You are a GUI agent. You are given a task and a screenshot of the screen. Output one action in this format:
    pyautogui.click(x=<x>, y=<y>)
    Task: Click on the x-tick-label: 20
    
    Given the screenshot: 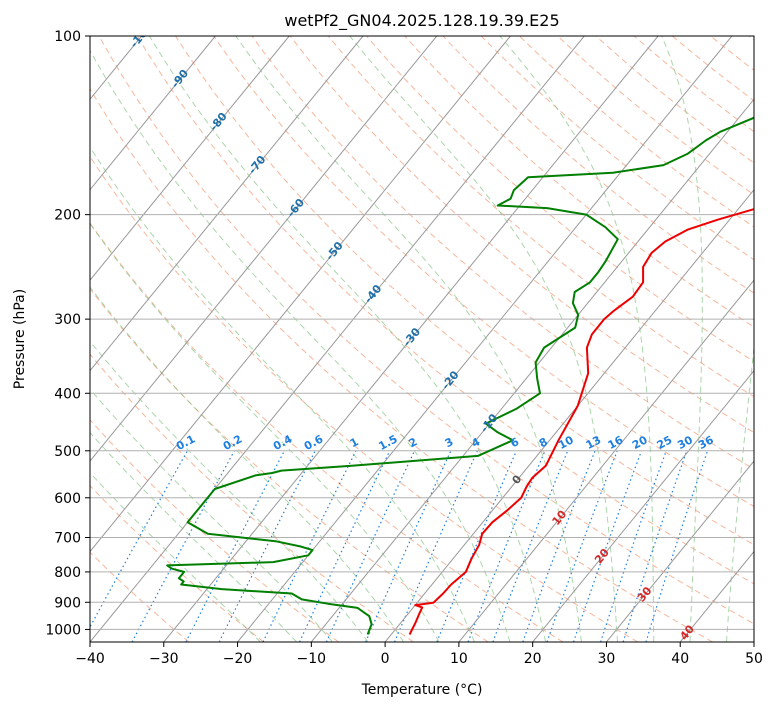 What is the action you would take?
    pyautogui.click(x=533, y=659)
    